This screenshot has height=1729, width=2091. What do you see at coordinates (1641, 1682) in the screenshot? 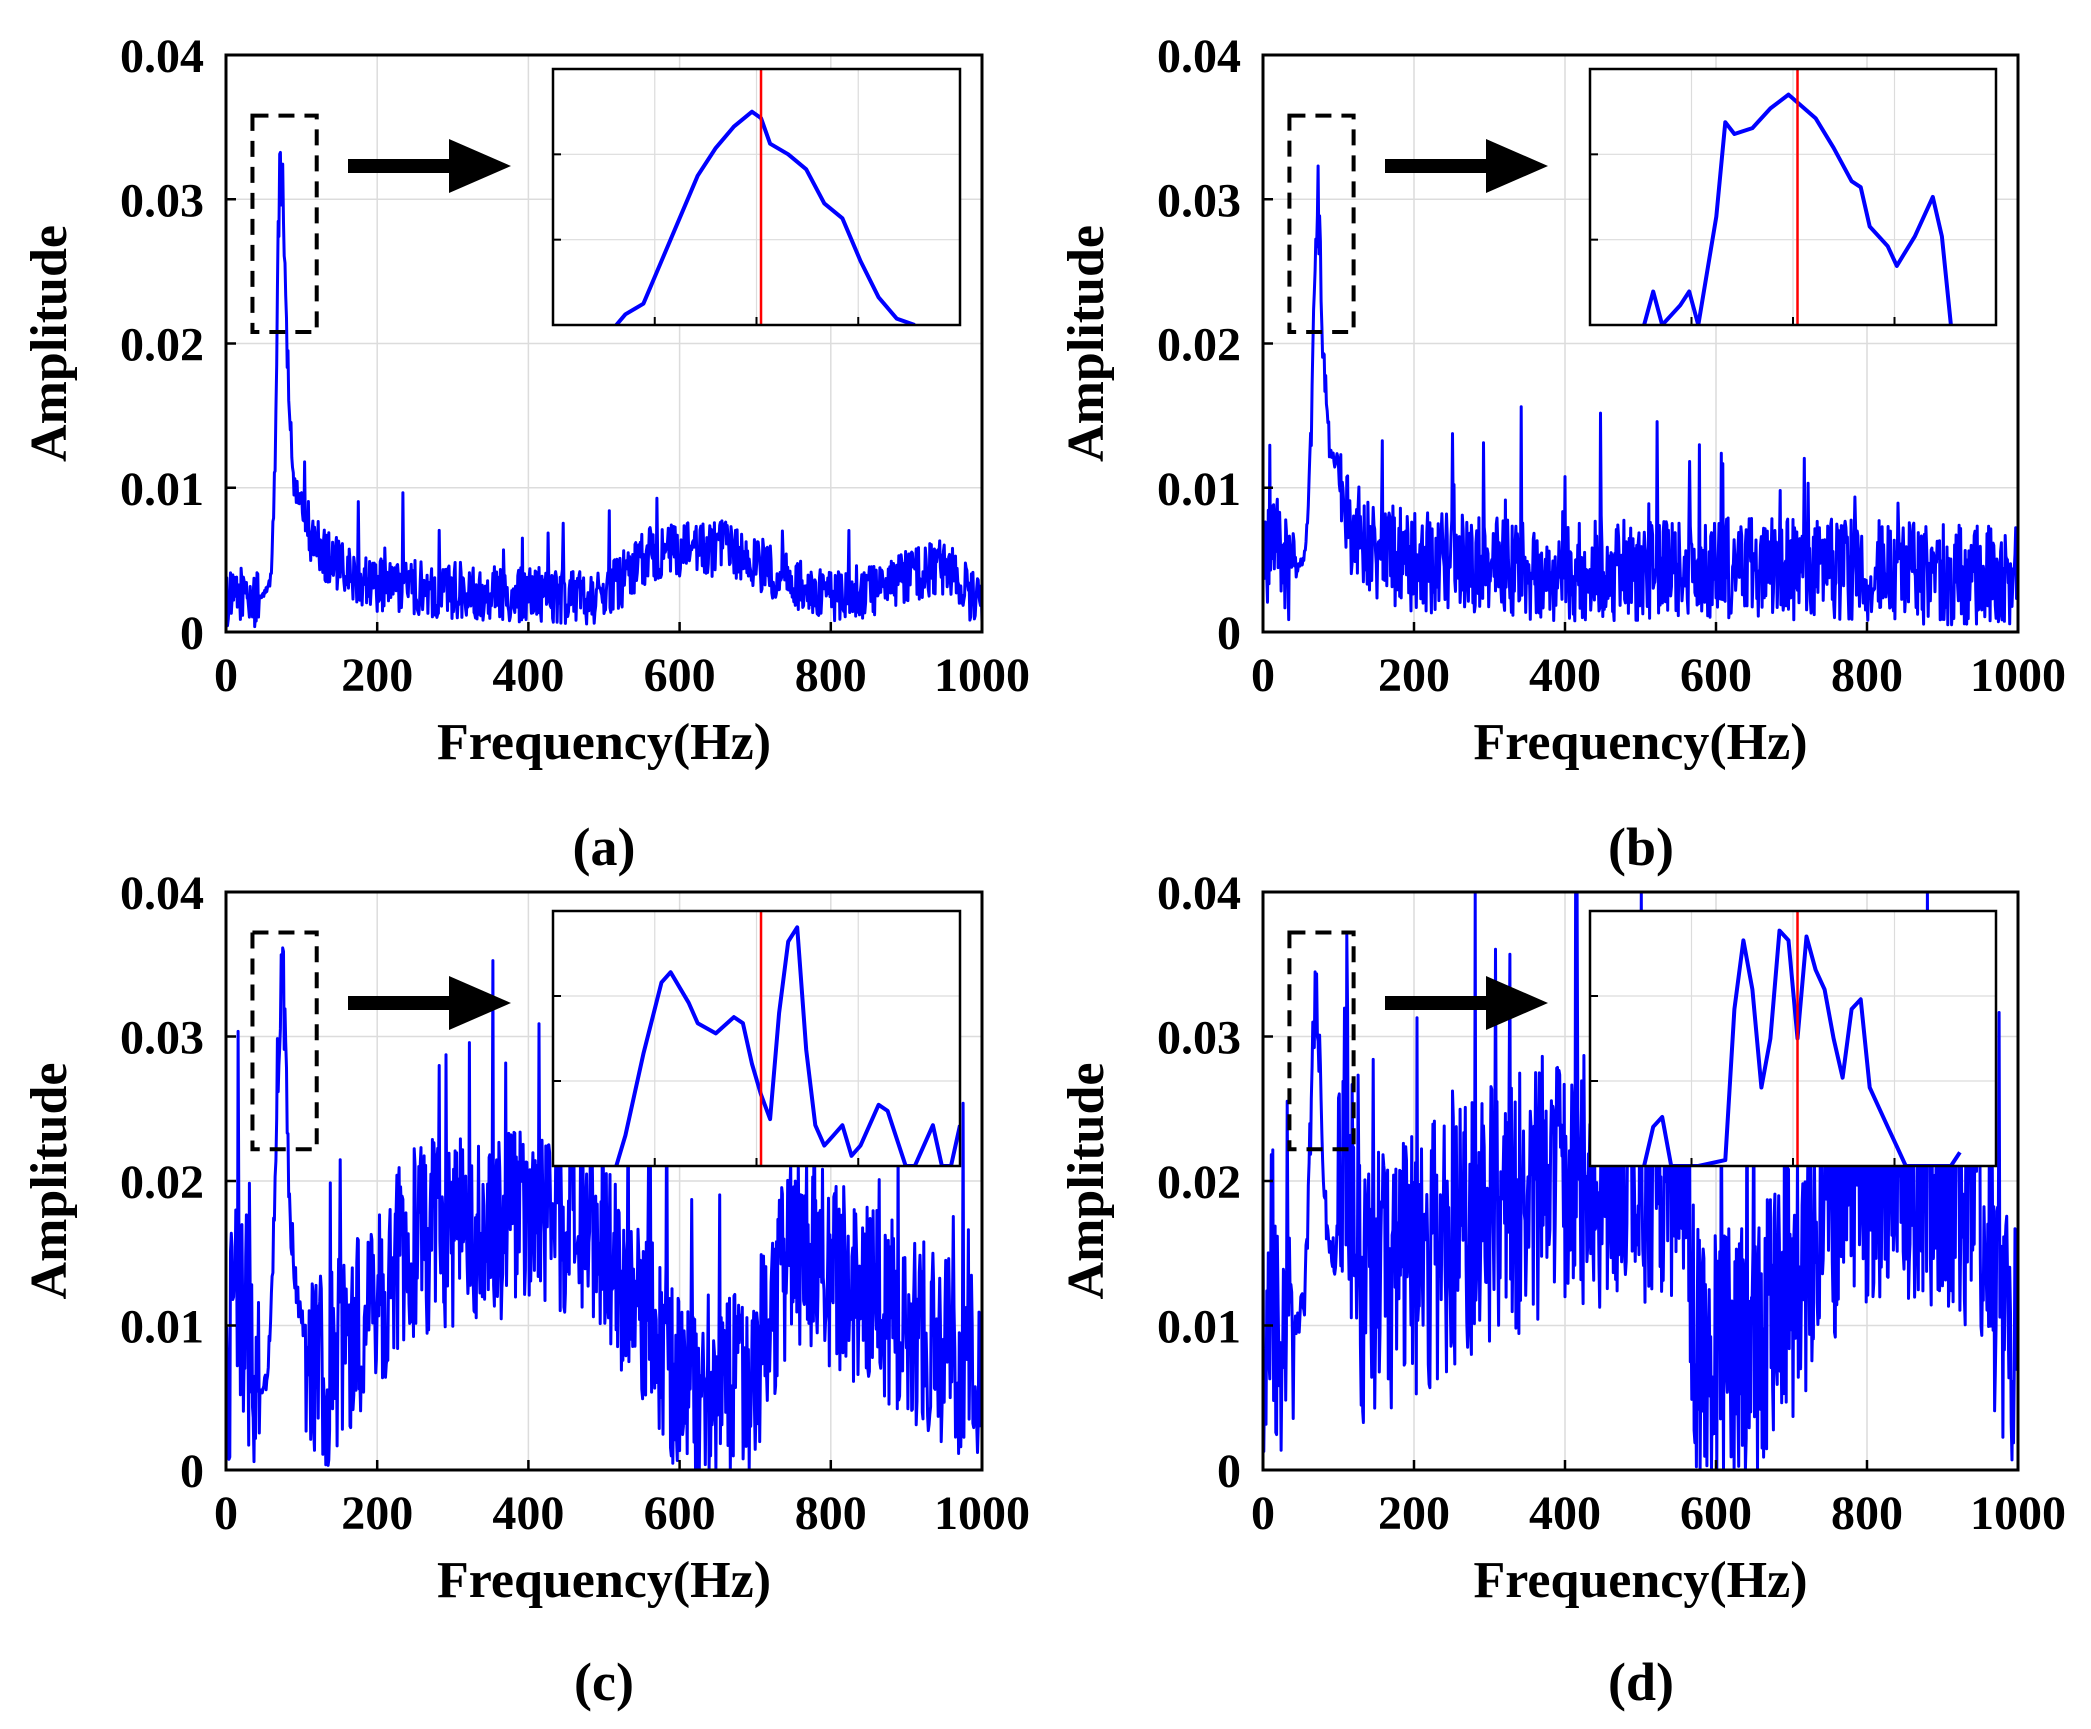
I see `panel-label: (d)` at bounding box center [1641, 1682].